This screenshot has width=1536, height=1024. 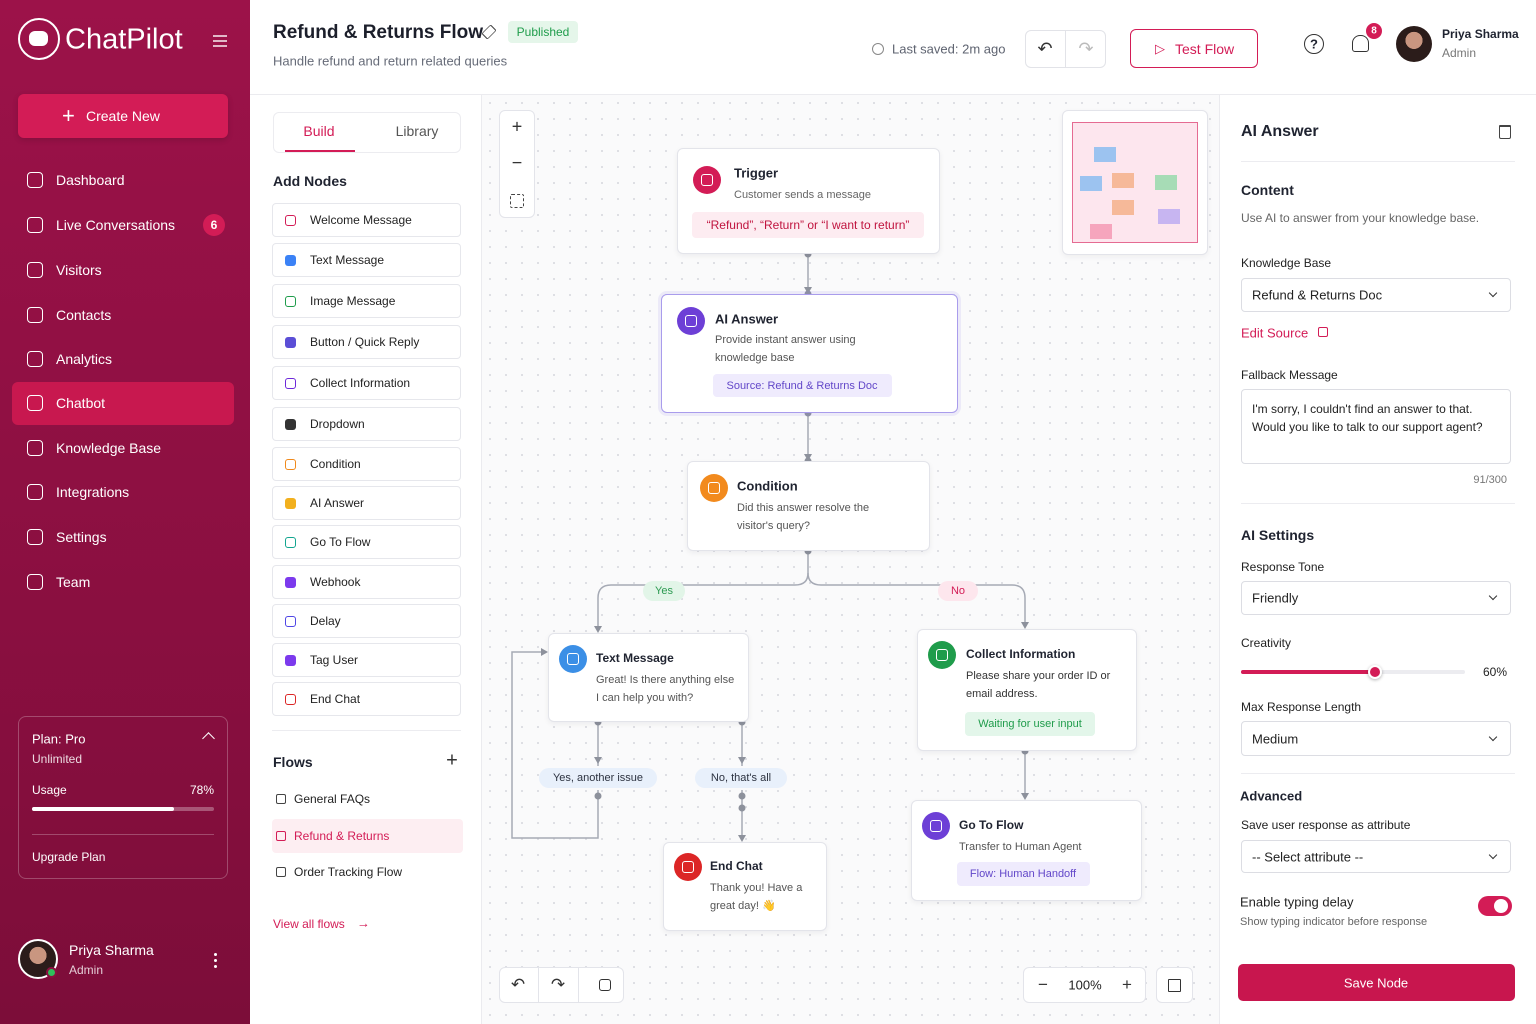 What do you see at coordinates (335, 699) in the screenshot?
I see `node-type-label: End Chat` at bounding box center [335, 699].